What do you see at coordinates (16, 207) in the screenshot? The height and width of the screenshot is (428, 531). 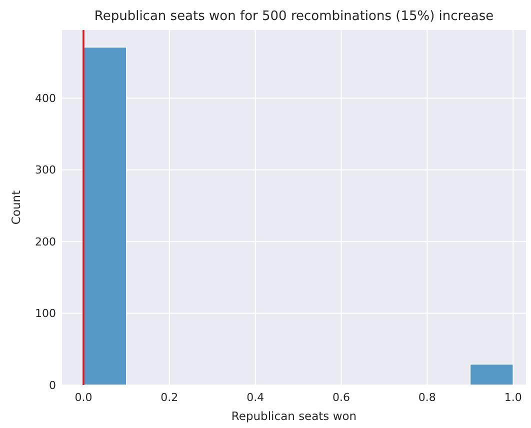 I see `y-axis-title: Count` at bounding box center [16, 207].